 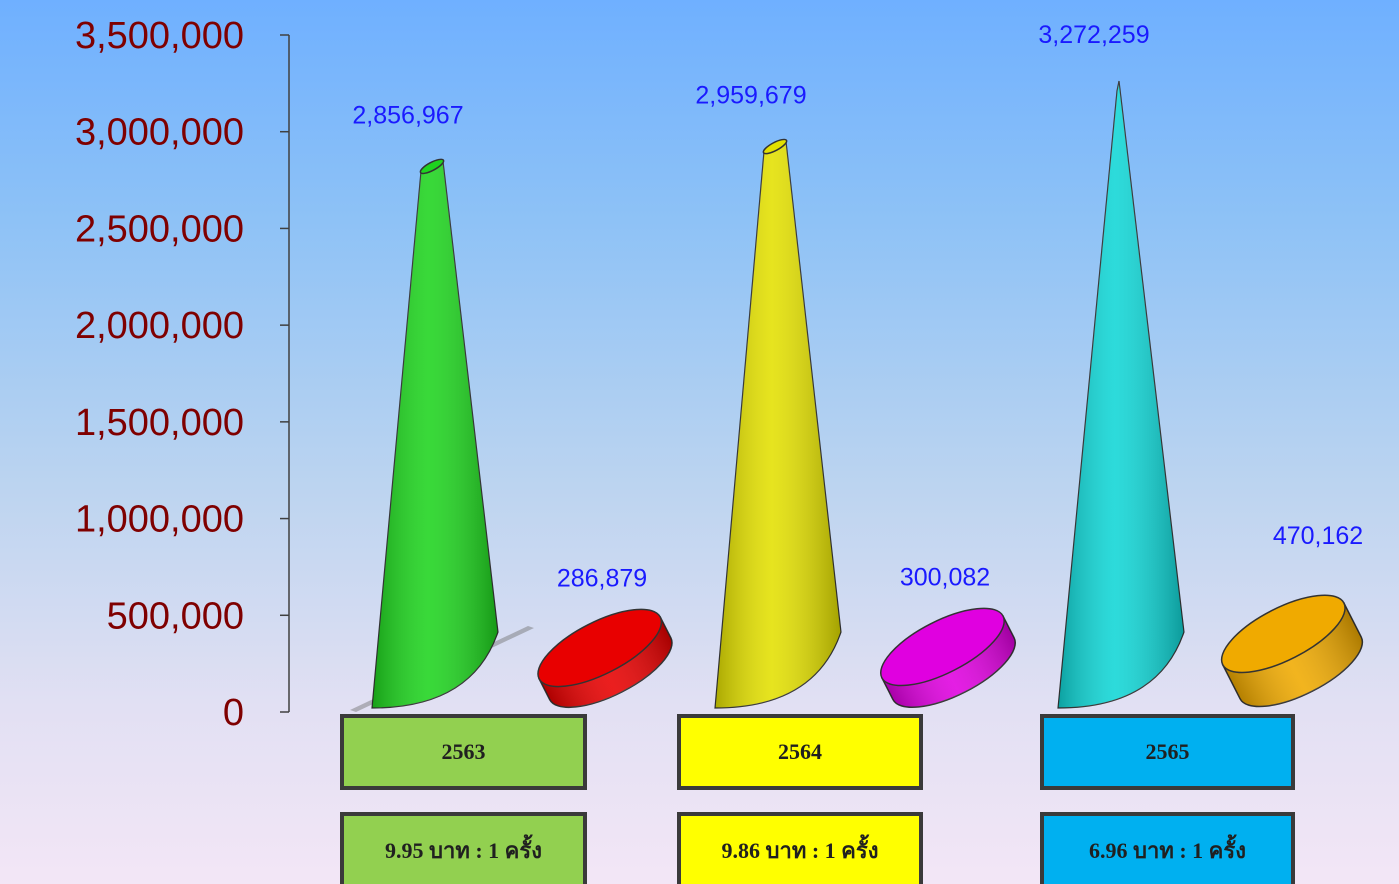 What do you see at coordinates (175, 616) in the screenshot?
I see `y-tick-label: 500,000` at bounding box center [175, 616].